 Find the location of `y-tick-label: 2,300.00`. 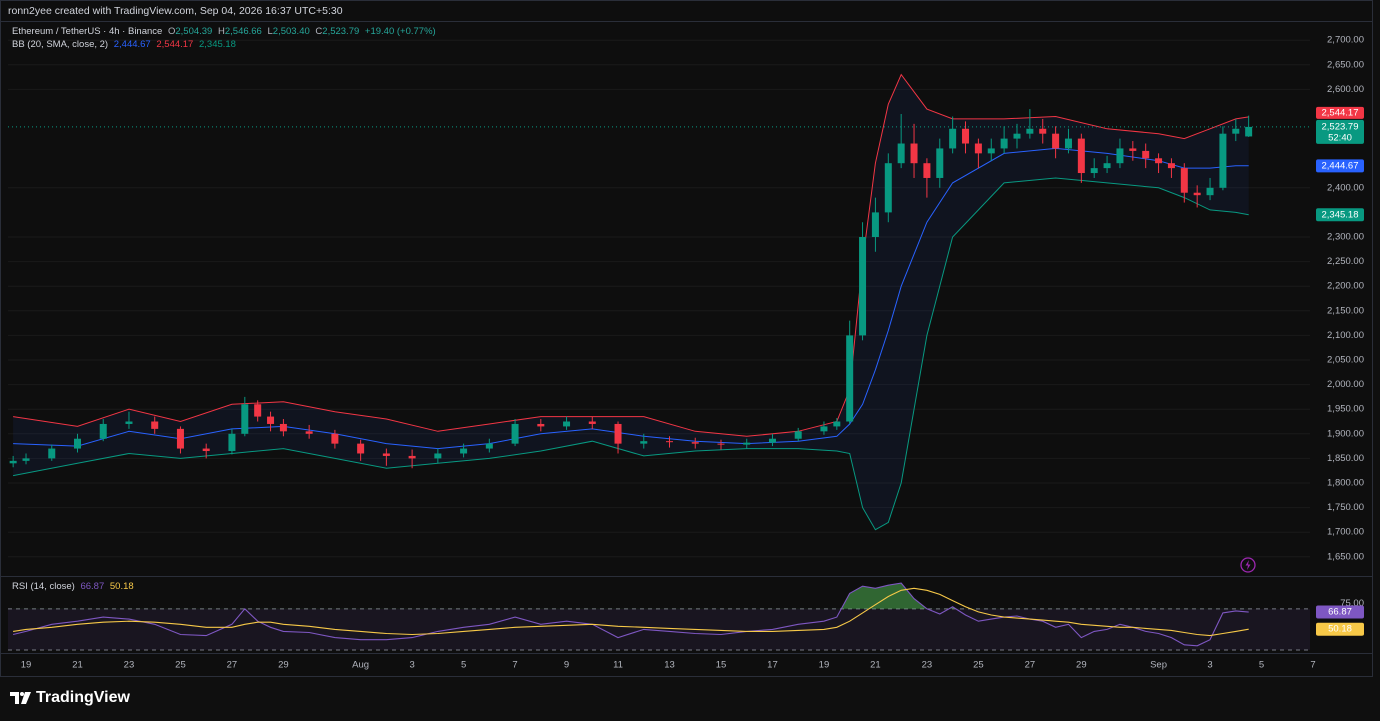

y-tick-label: 2,300.00 is located at coordinates (1345, 237).